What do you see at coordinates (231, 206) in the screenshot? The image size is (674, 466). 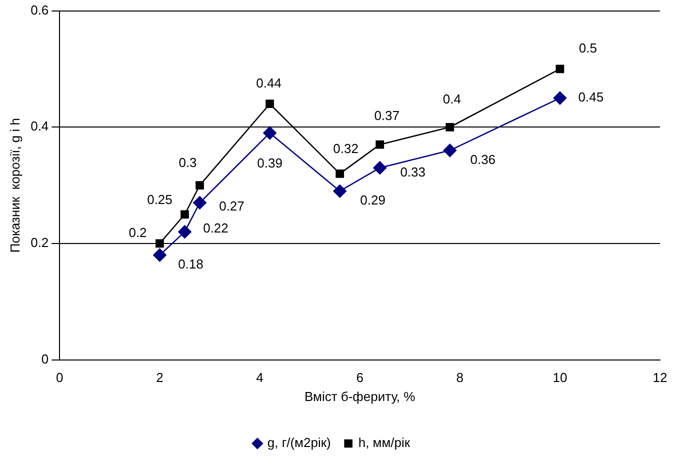 I see `data-label: 0.27` at bounding box center [231, 206].